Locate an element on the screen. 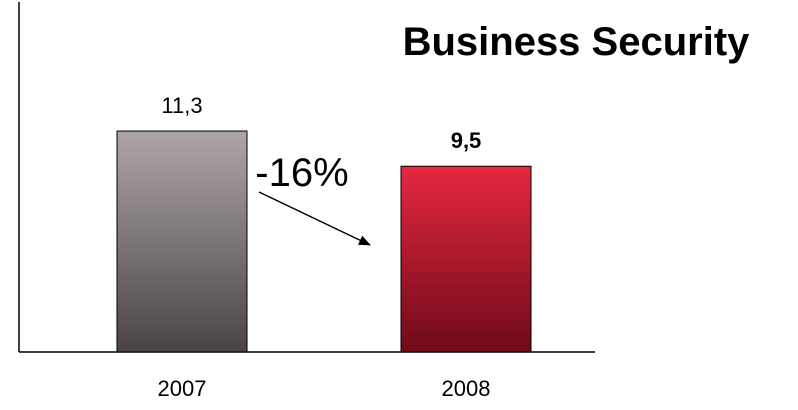 The width and height of the screenshot is (798, 410). change-label: -16% is located at coordinates (301, 173).